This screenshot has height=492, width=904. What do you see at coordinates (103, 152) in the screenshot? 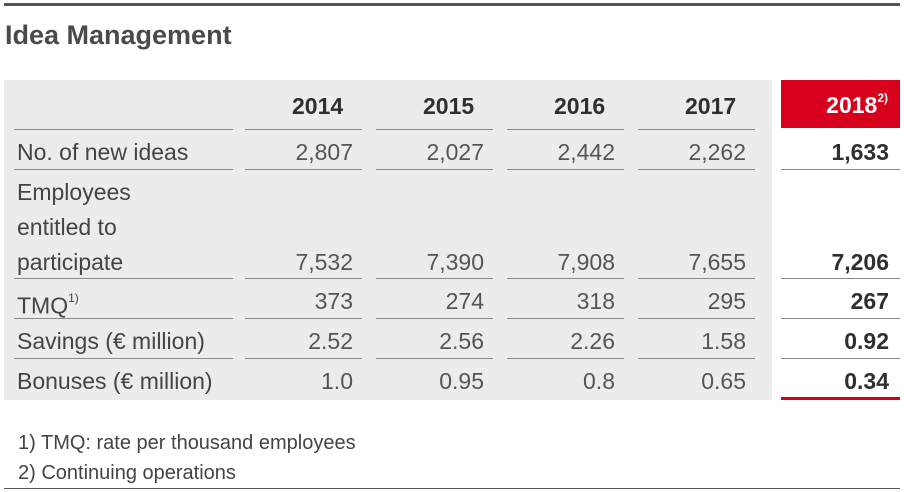
I see `row-label: No. of new ideas` at bounding box center [103, 152].